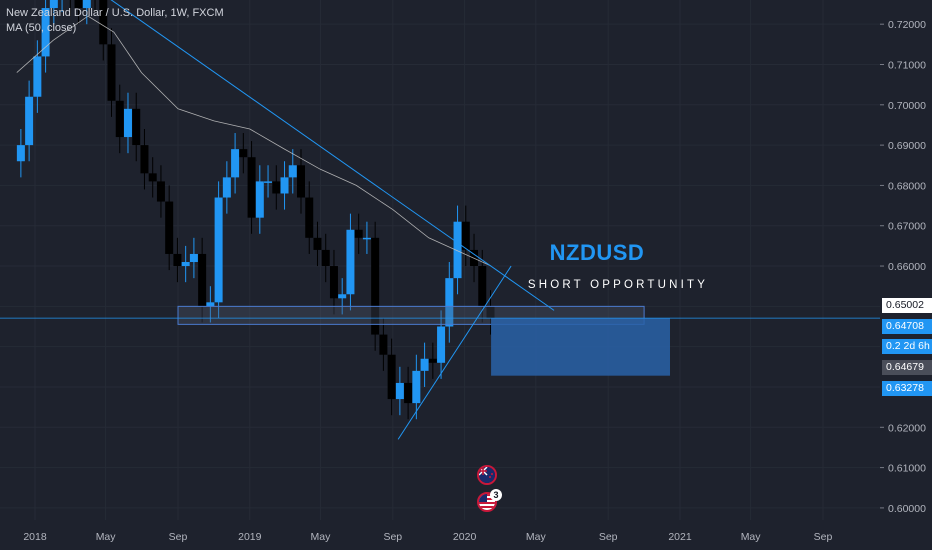  Describe the element at coordinates (907, 106) in the screenshot. I see `price-tick-label: 0.70000` at that location.